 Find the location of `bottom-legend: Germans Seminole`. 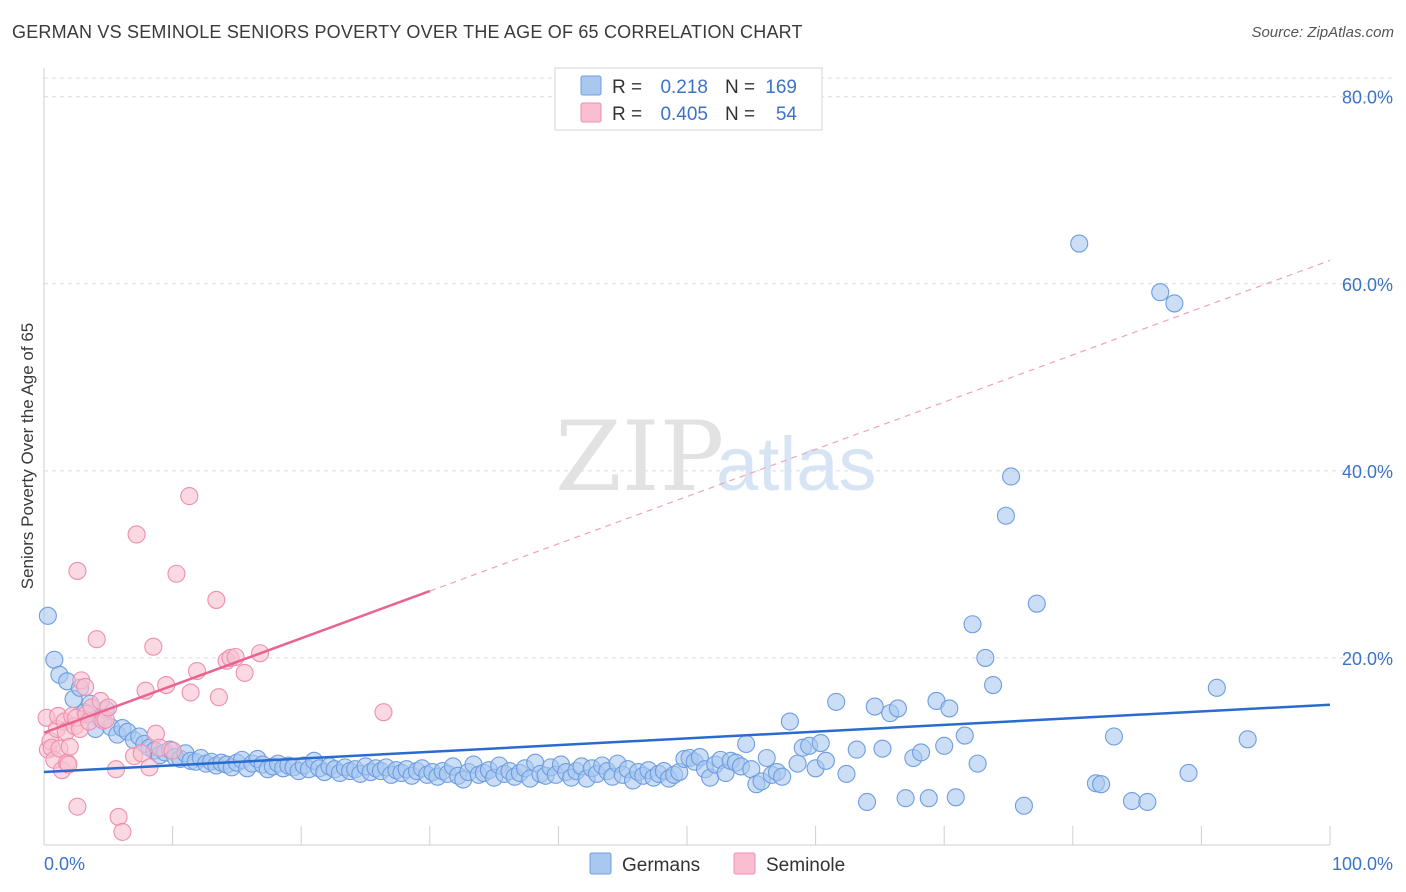

bottom-legend: Germans Seminole is located at coordinates (717, 864).